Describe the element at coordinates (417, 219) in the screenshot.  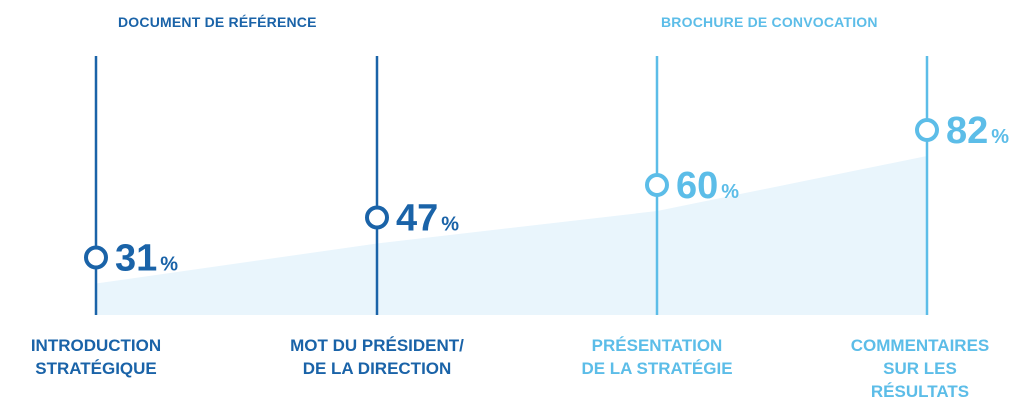
I see `value-number-1: 47` at that location.